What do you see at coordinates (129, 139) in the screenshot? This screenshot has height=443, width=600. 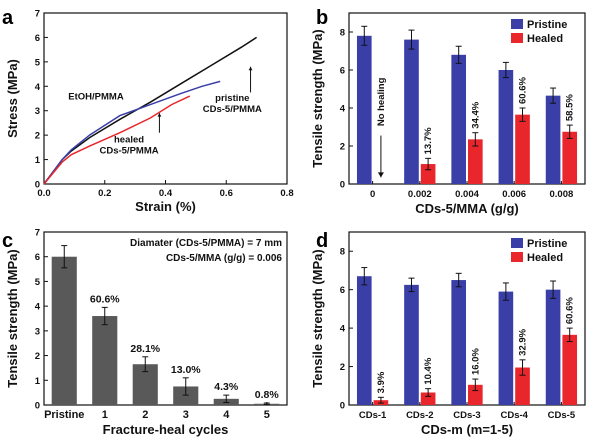 I see `curve-annotation: healed` at bounding box center [129, 139].